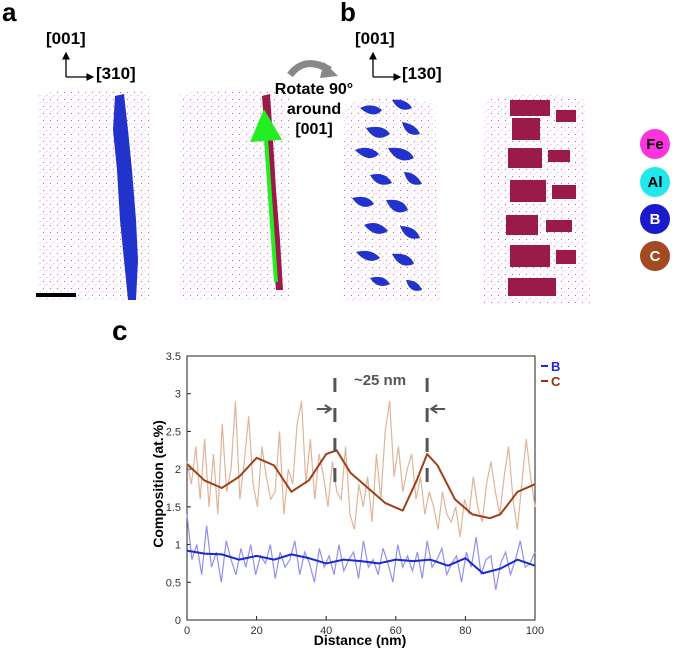 The width and height of the screenshot is (675, 651). Describe the element at coordinates (173, 508) in the screenshot. I see `y-tick-label-3: 1.5` at that location.